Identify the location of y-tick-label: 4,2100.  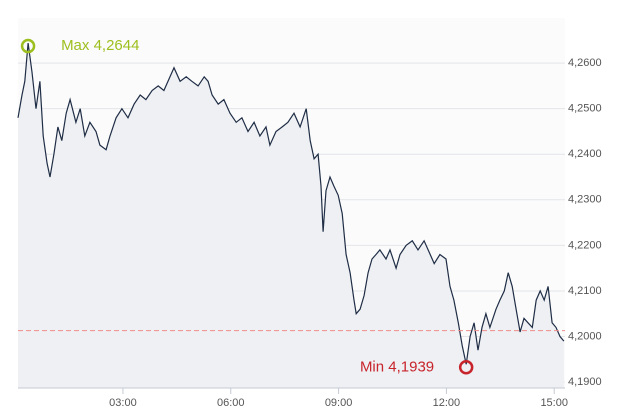
(585, 291).